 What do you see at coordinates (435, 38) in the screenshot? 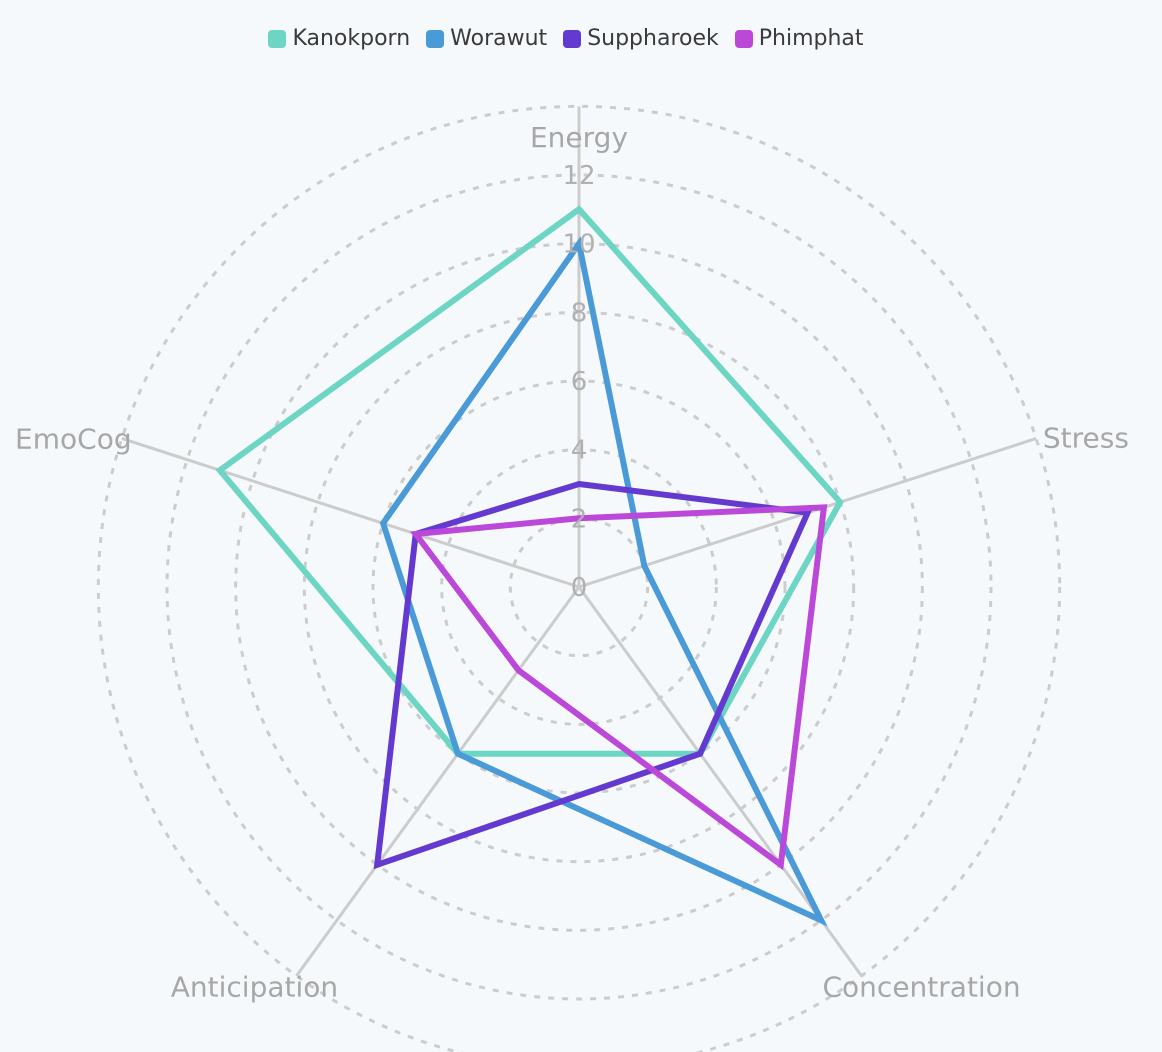
I see `legend-swatch-worawut` at bounding box center [435, 38].